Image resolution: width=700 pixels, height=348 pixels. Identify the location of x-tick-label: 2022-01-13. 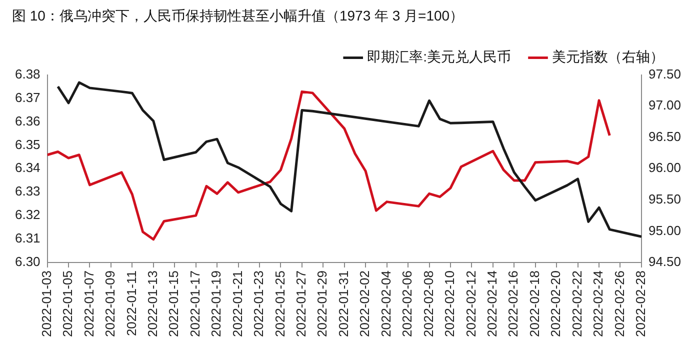
(152, 303).